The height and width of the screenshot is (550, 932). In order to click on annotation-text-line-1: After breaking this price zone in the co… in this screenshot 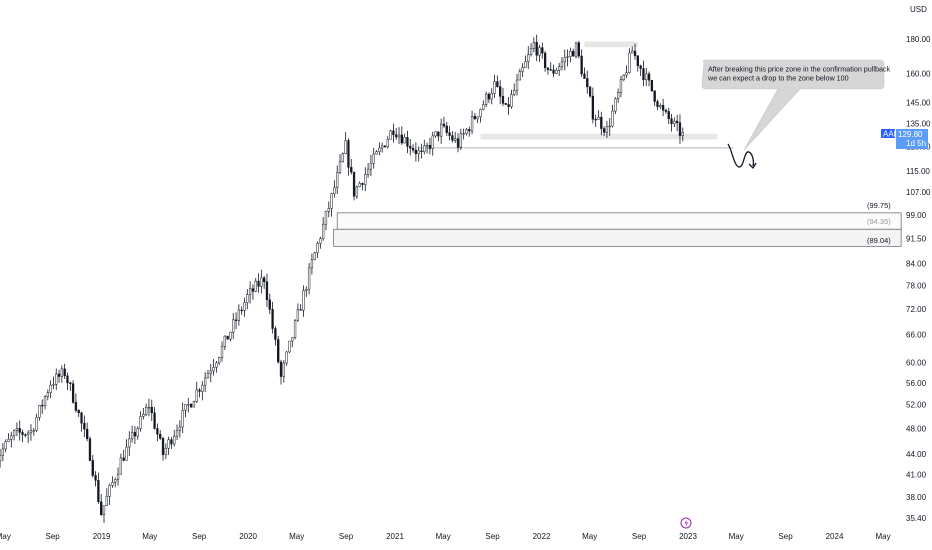, I will do `click(799, 69)`.